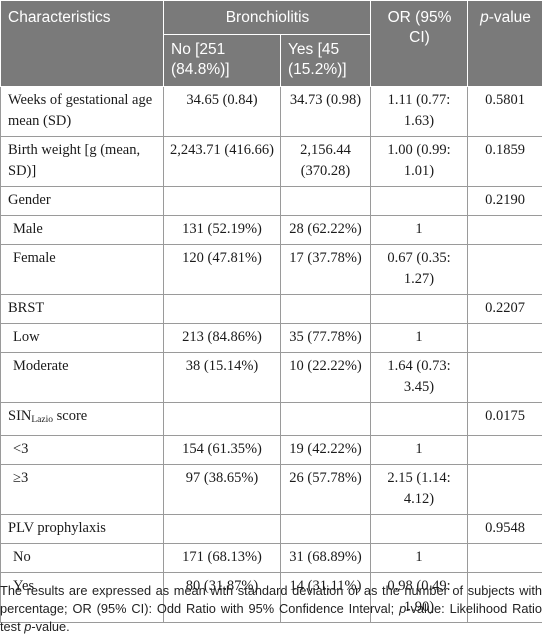 The width and height of the screenshot is (542, 643). I want to click on row-label: Female, so click(82, 269).